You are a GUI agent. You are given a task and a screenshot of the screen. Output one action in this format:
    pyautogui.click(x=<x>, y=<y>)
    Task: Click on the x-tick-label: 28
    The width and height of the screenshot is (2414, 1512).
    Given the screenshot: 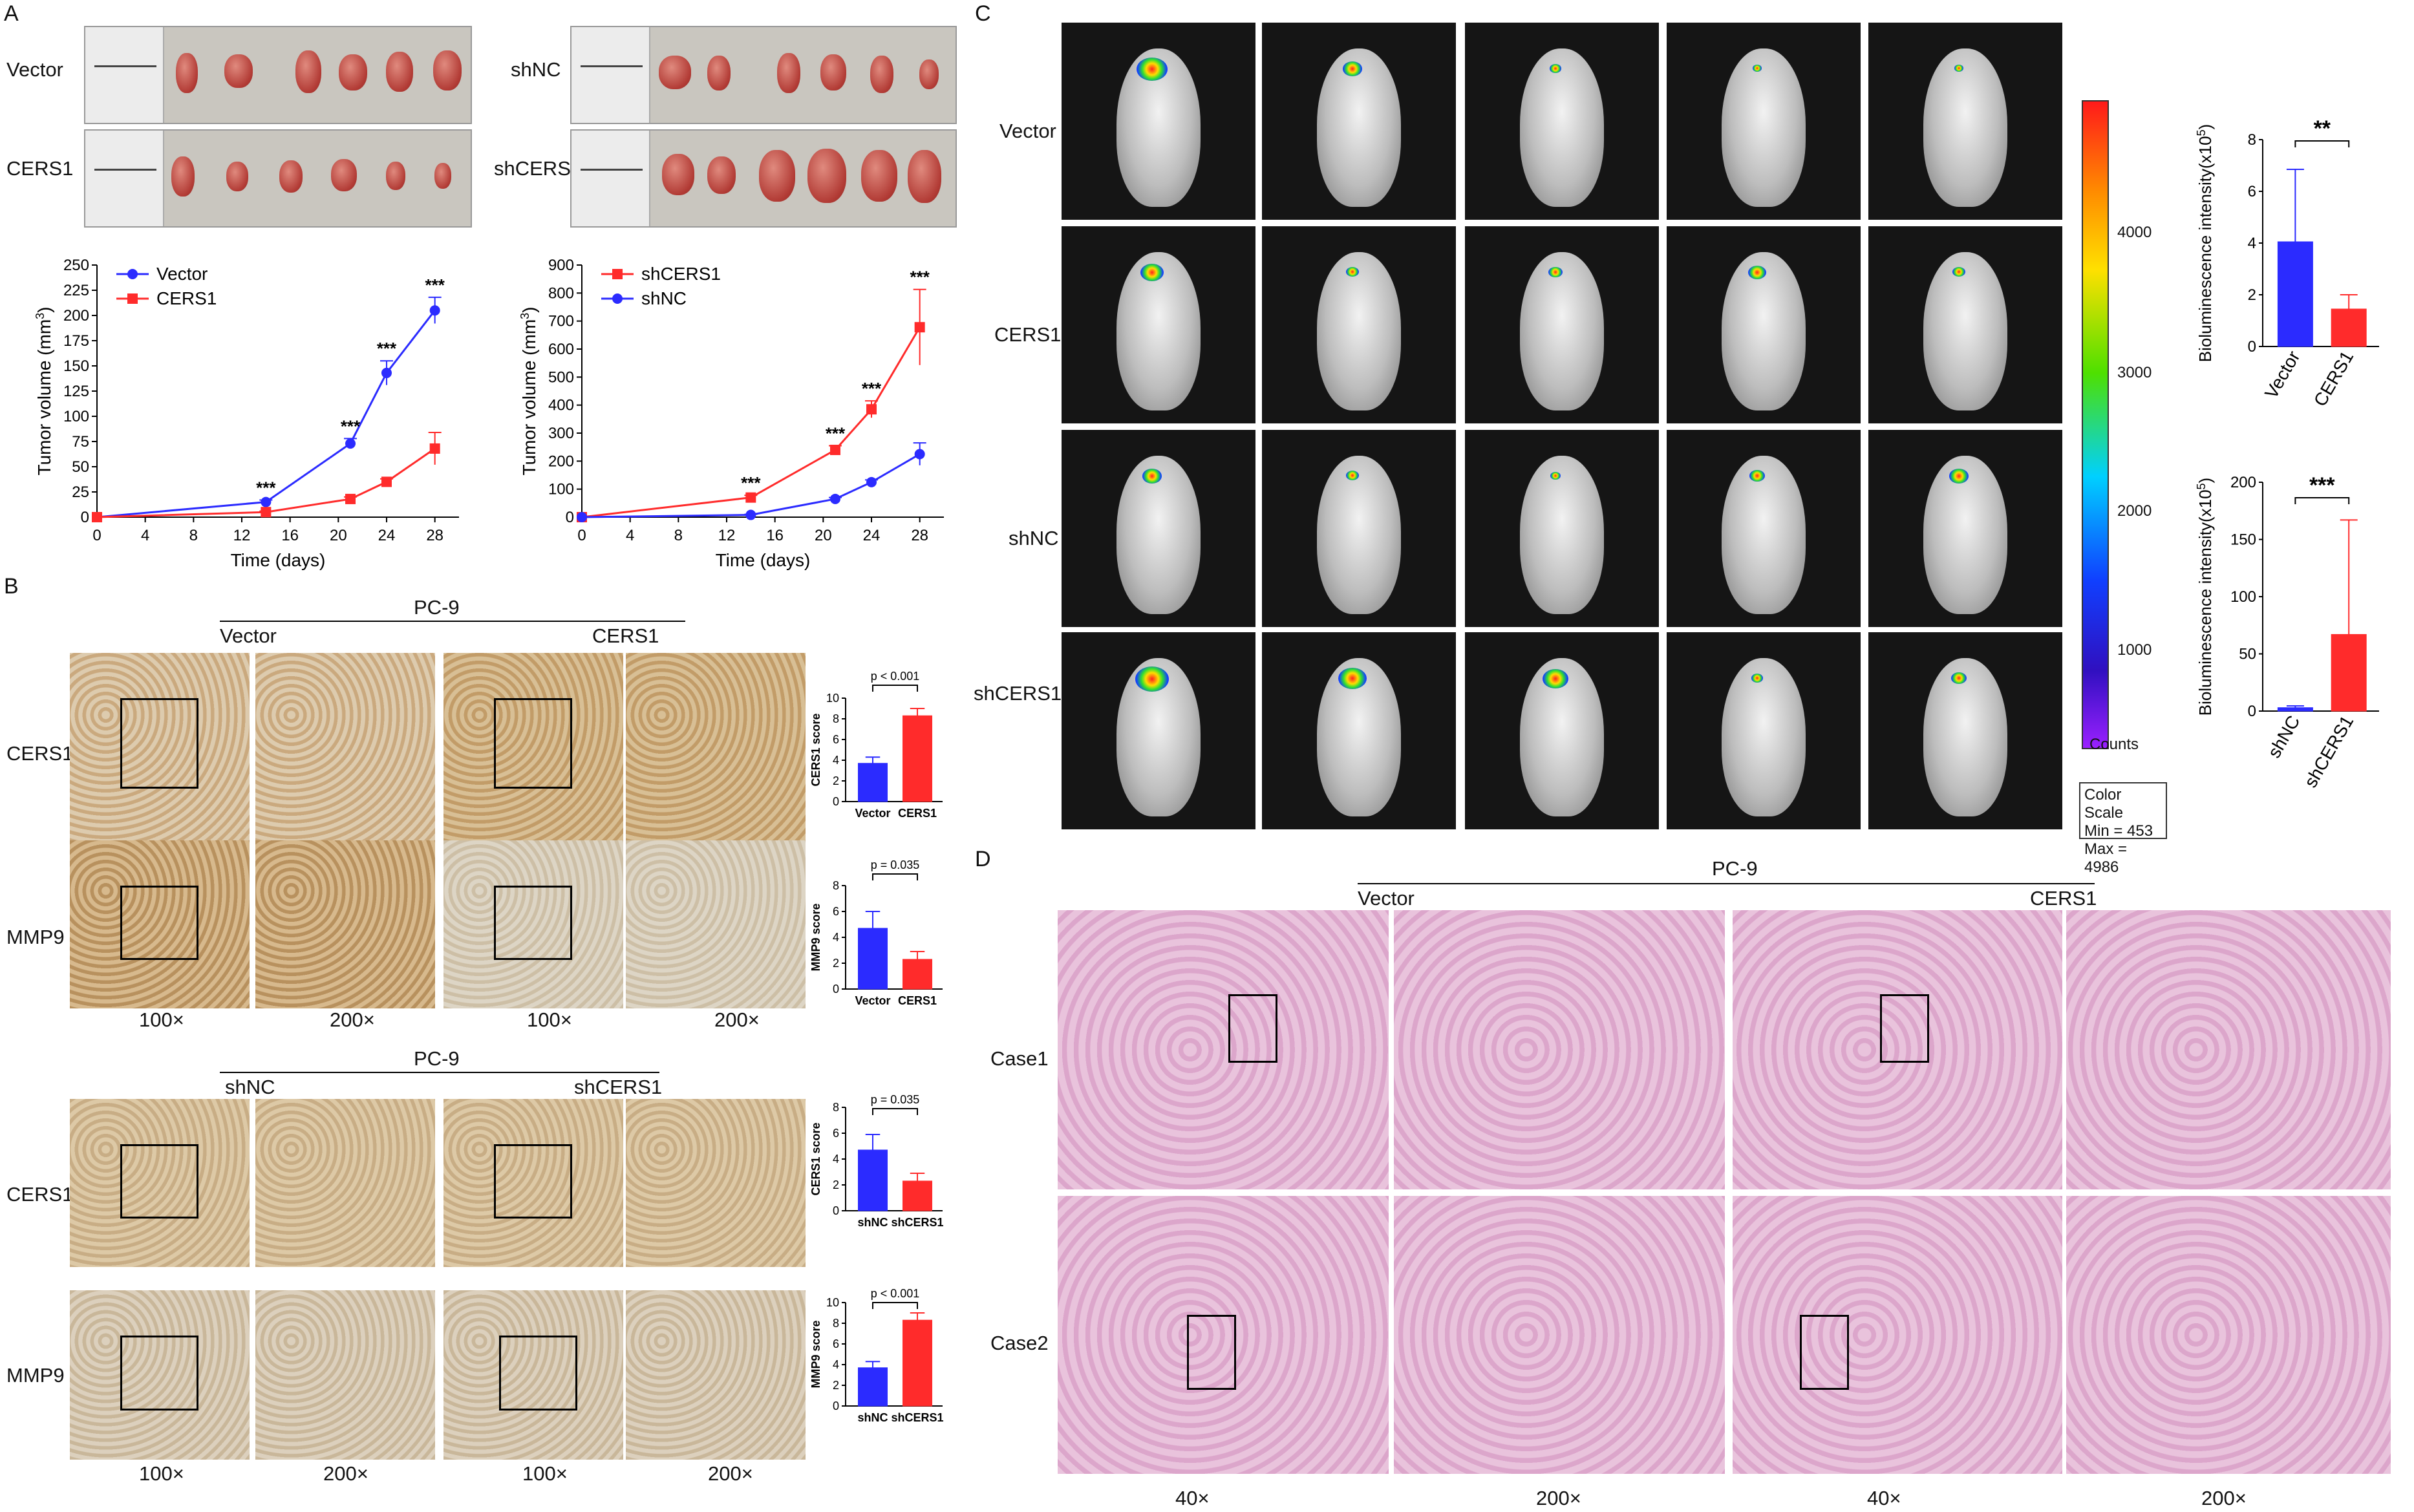 What is the action you would take?
    pyautogui.click(x=920, y=535)
    